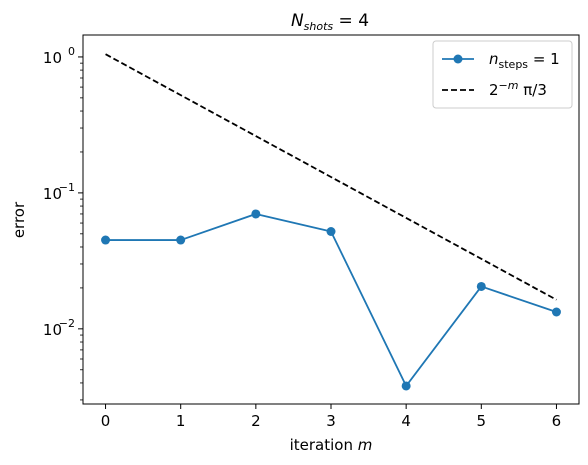 The height and width of the screenshot is (465, 588). I want to click on chart-title: Nshots = 4, so click(330, 22).